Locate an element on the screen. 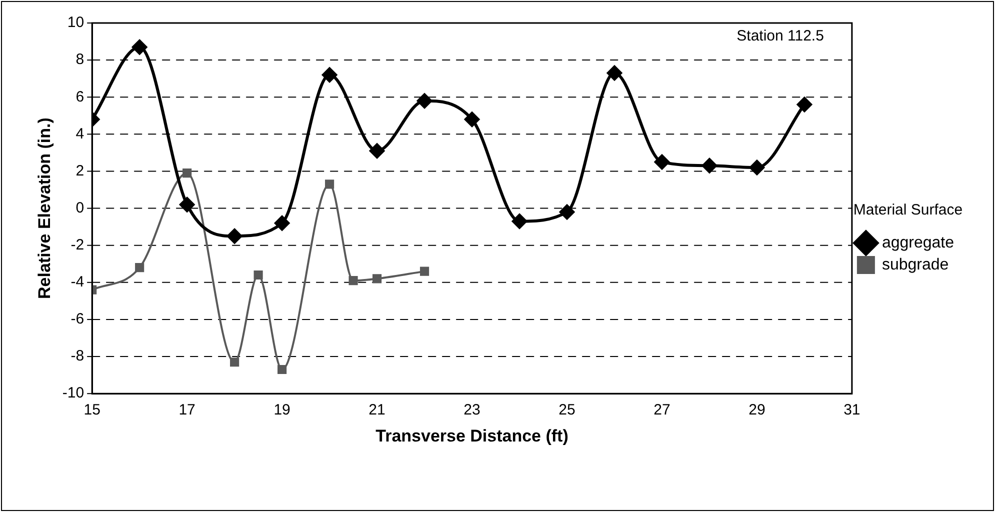 The image size is (995, 512). annotation: Station 112.5 is located at coordinates (780, 36).